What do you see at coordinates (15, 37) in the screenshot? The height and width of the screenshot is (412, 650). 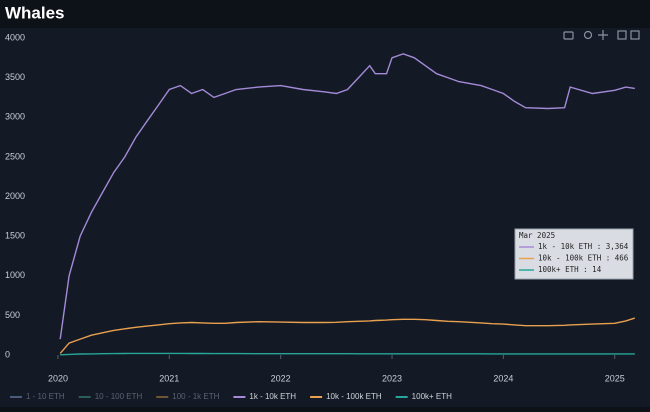 I see `y-tick-label: 4000` at bounding box center [15, 37].